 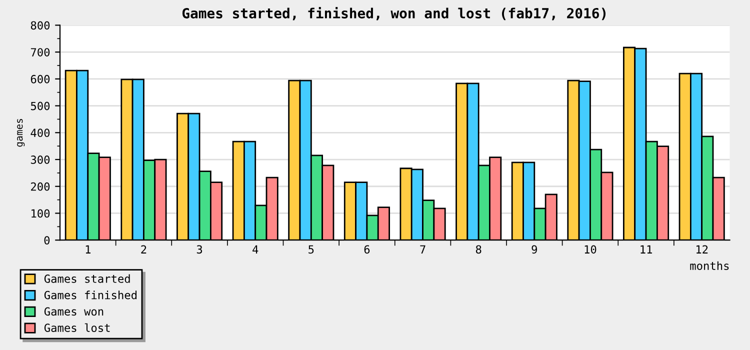 I want to click on chart-title: Games started, finished, won and lost (fab17, 2016), so click(x=394, y=13).